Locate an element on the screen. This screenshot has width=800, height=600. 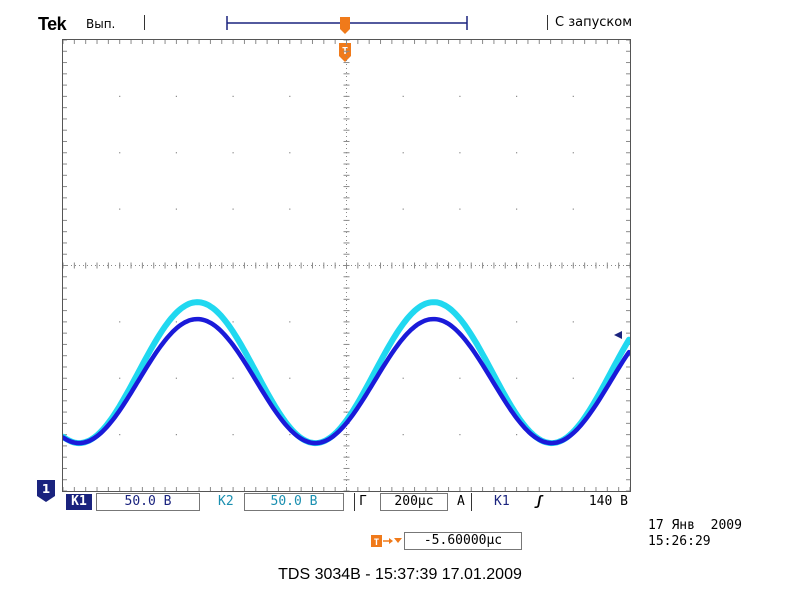
screenshot-caption: TDS 3034B - 15:37:39 17.01.2009 is located at coordinates (400, 574).